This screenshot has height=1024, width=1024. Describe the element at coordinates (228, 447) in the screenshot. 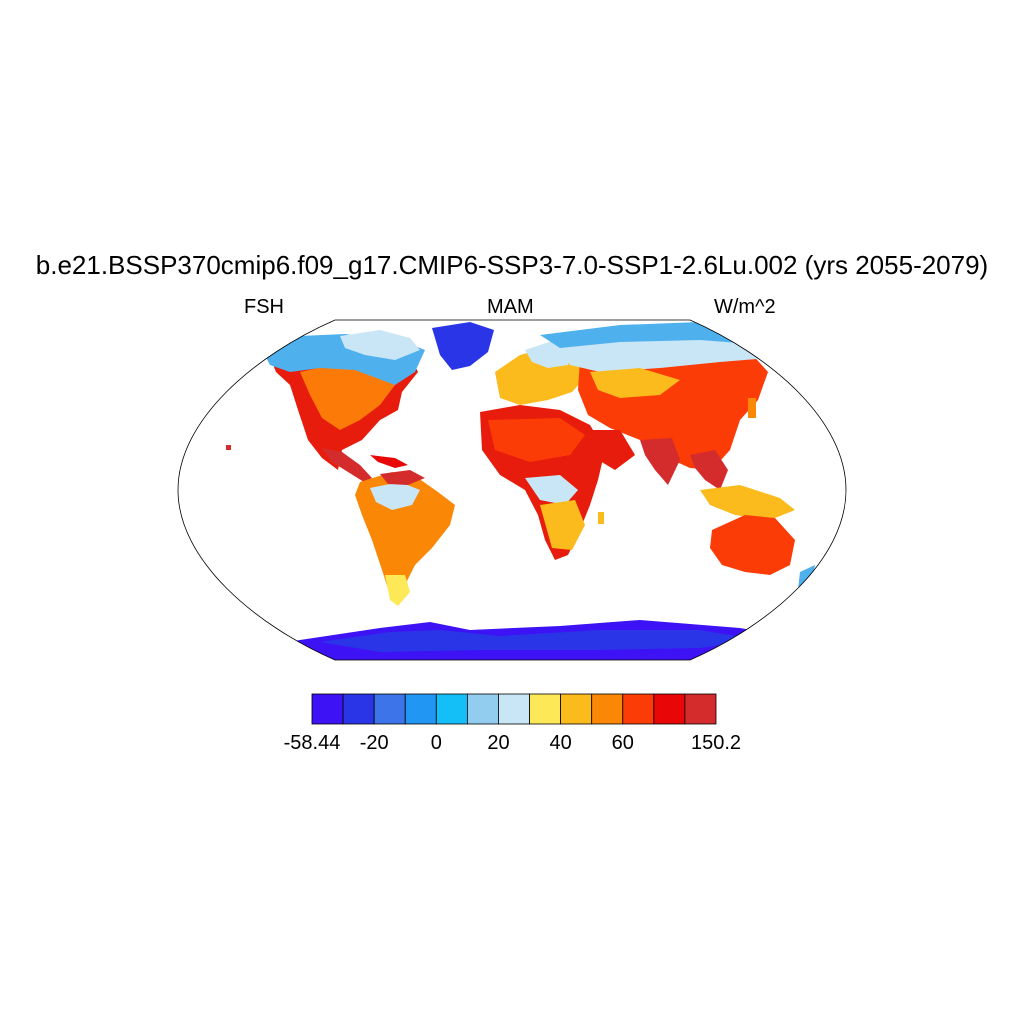

I see `hawaii-island` at that location.